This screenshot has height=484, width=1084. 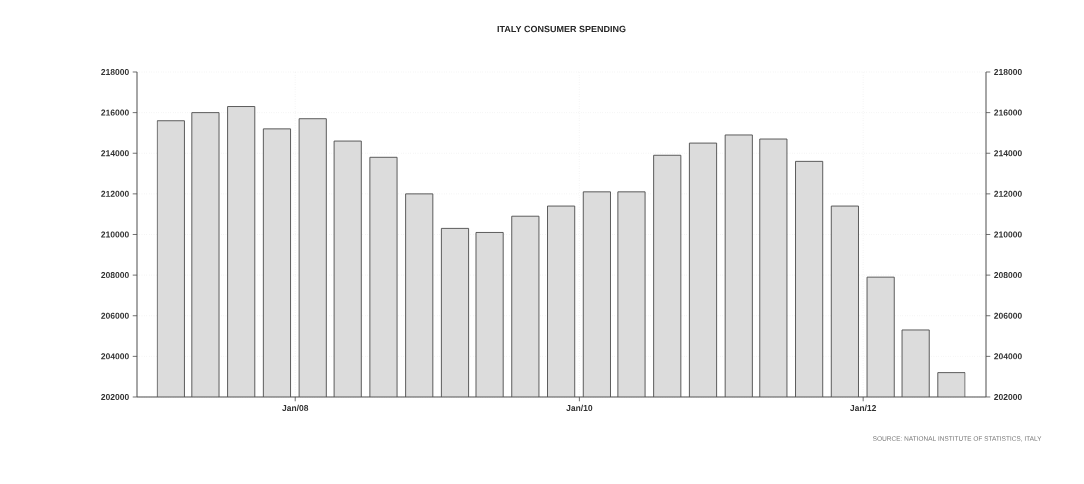 What do you see at coordinates (115, 356) in the screenshot?
I see `y2-tick-label: 204000` at bounding box center [115, 356].